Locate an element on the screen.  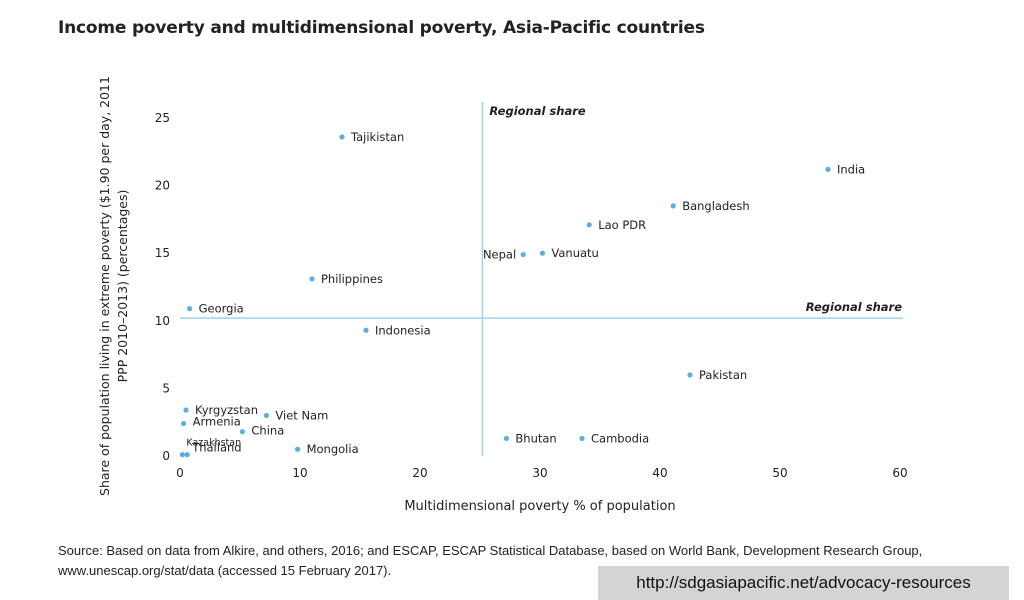
y-tick-label: 15 is located at coordinates (162, 253).